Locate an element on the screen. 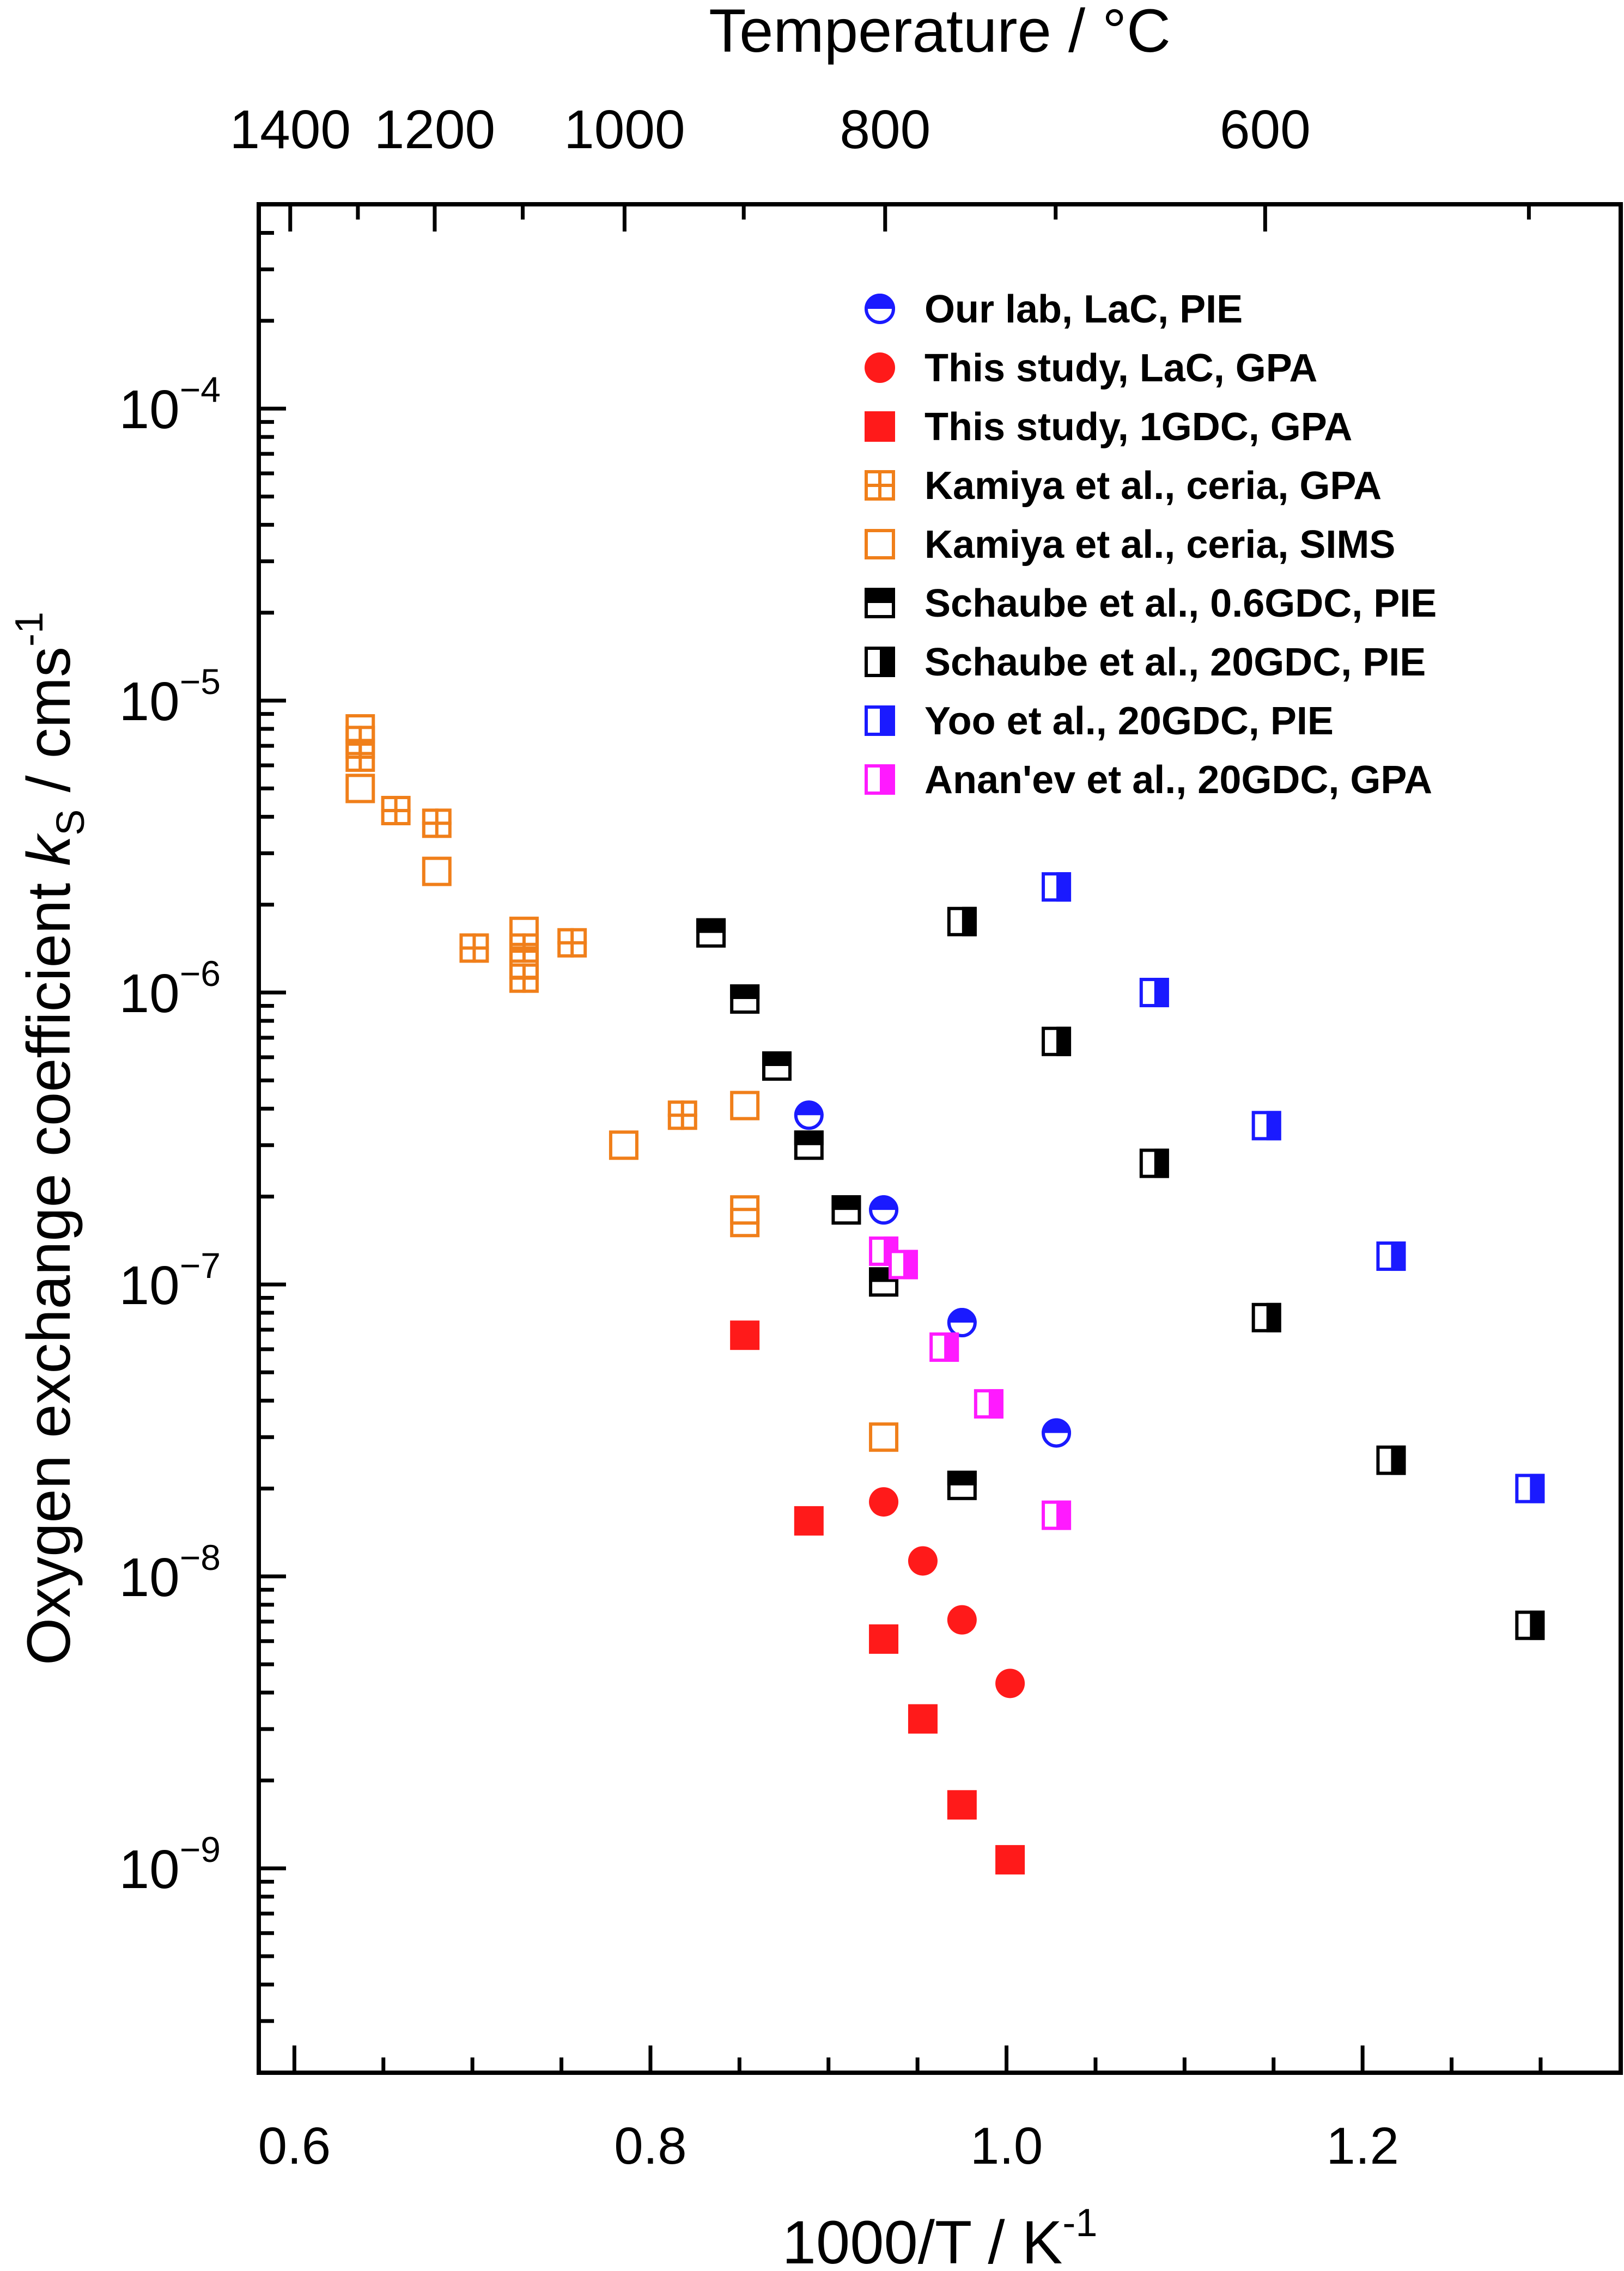  top-tick-label: 1200 is located at coordinates (434, 129).